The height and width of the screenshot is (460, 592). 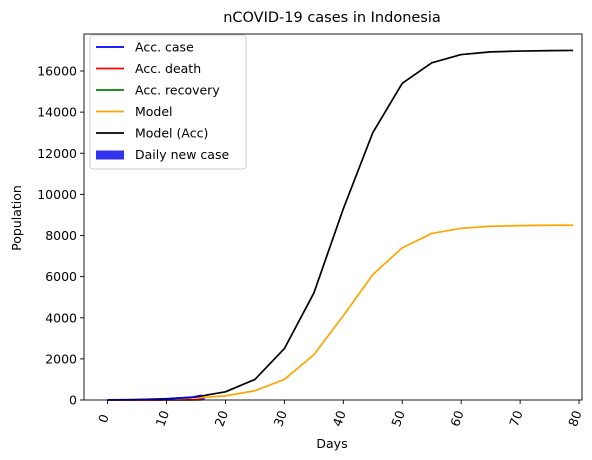 What do you see at coordinates (168, 68) in the screenshot?
I see `legend-label: Acc. death` at bounding box center [168, 68].